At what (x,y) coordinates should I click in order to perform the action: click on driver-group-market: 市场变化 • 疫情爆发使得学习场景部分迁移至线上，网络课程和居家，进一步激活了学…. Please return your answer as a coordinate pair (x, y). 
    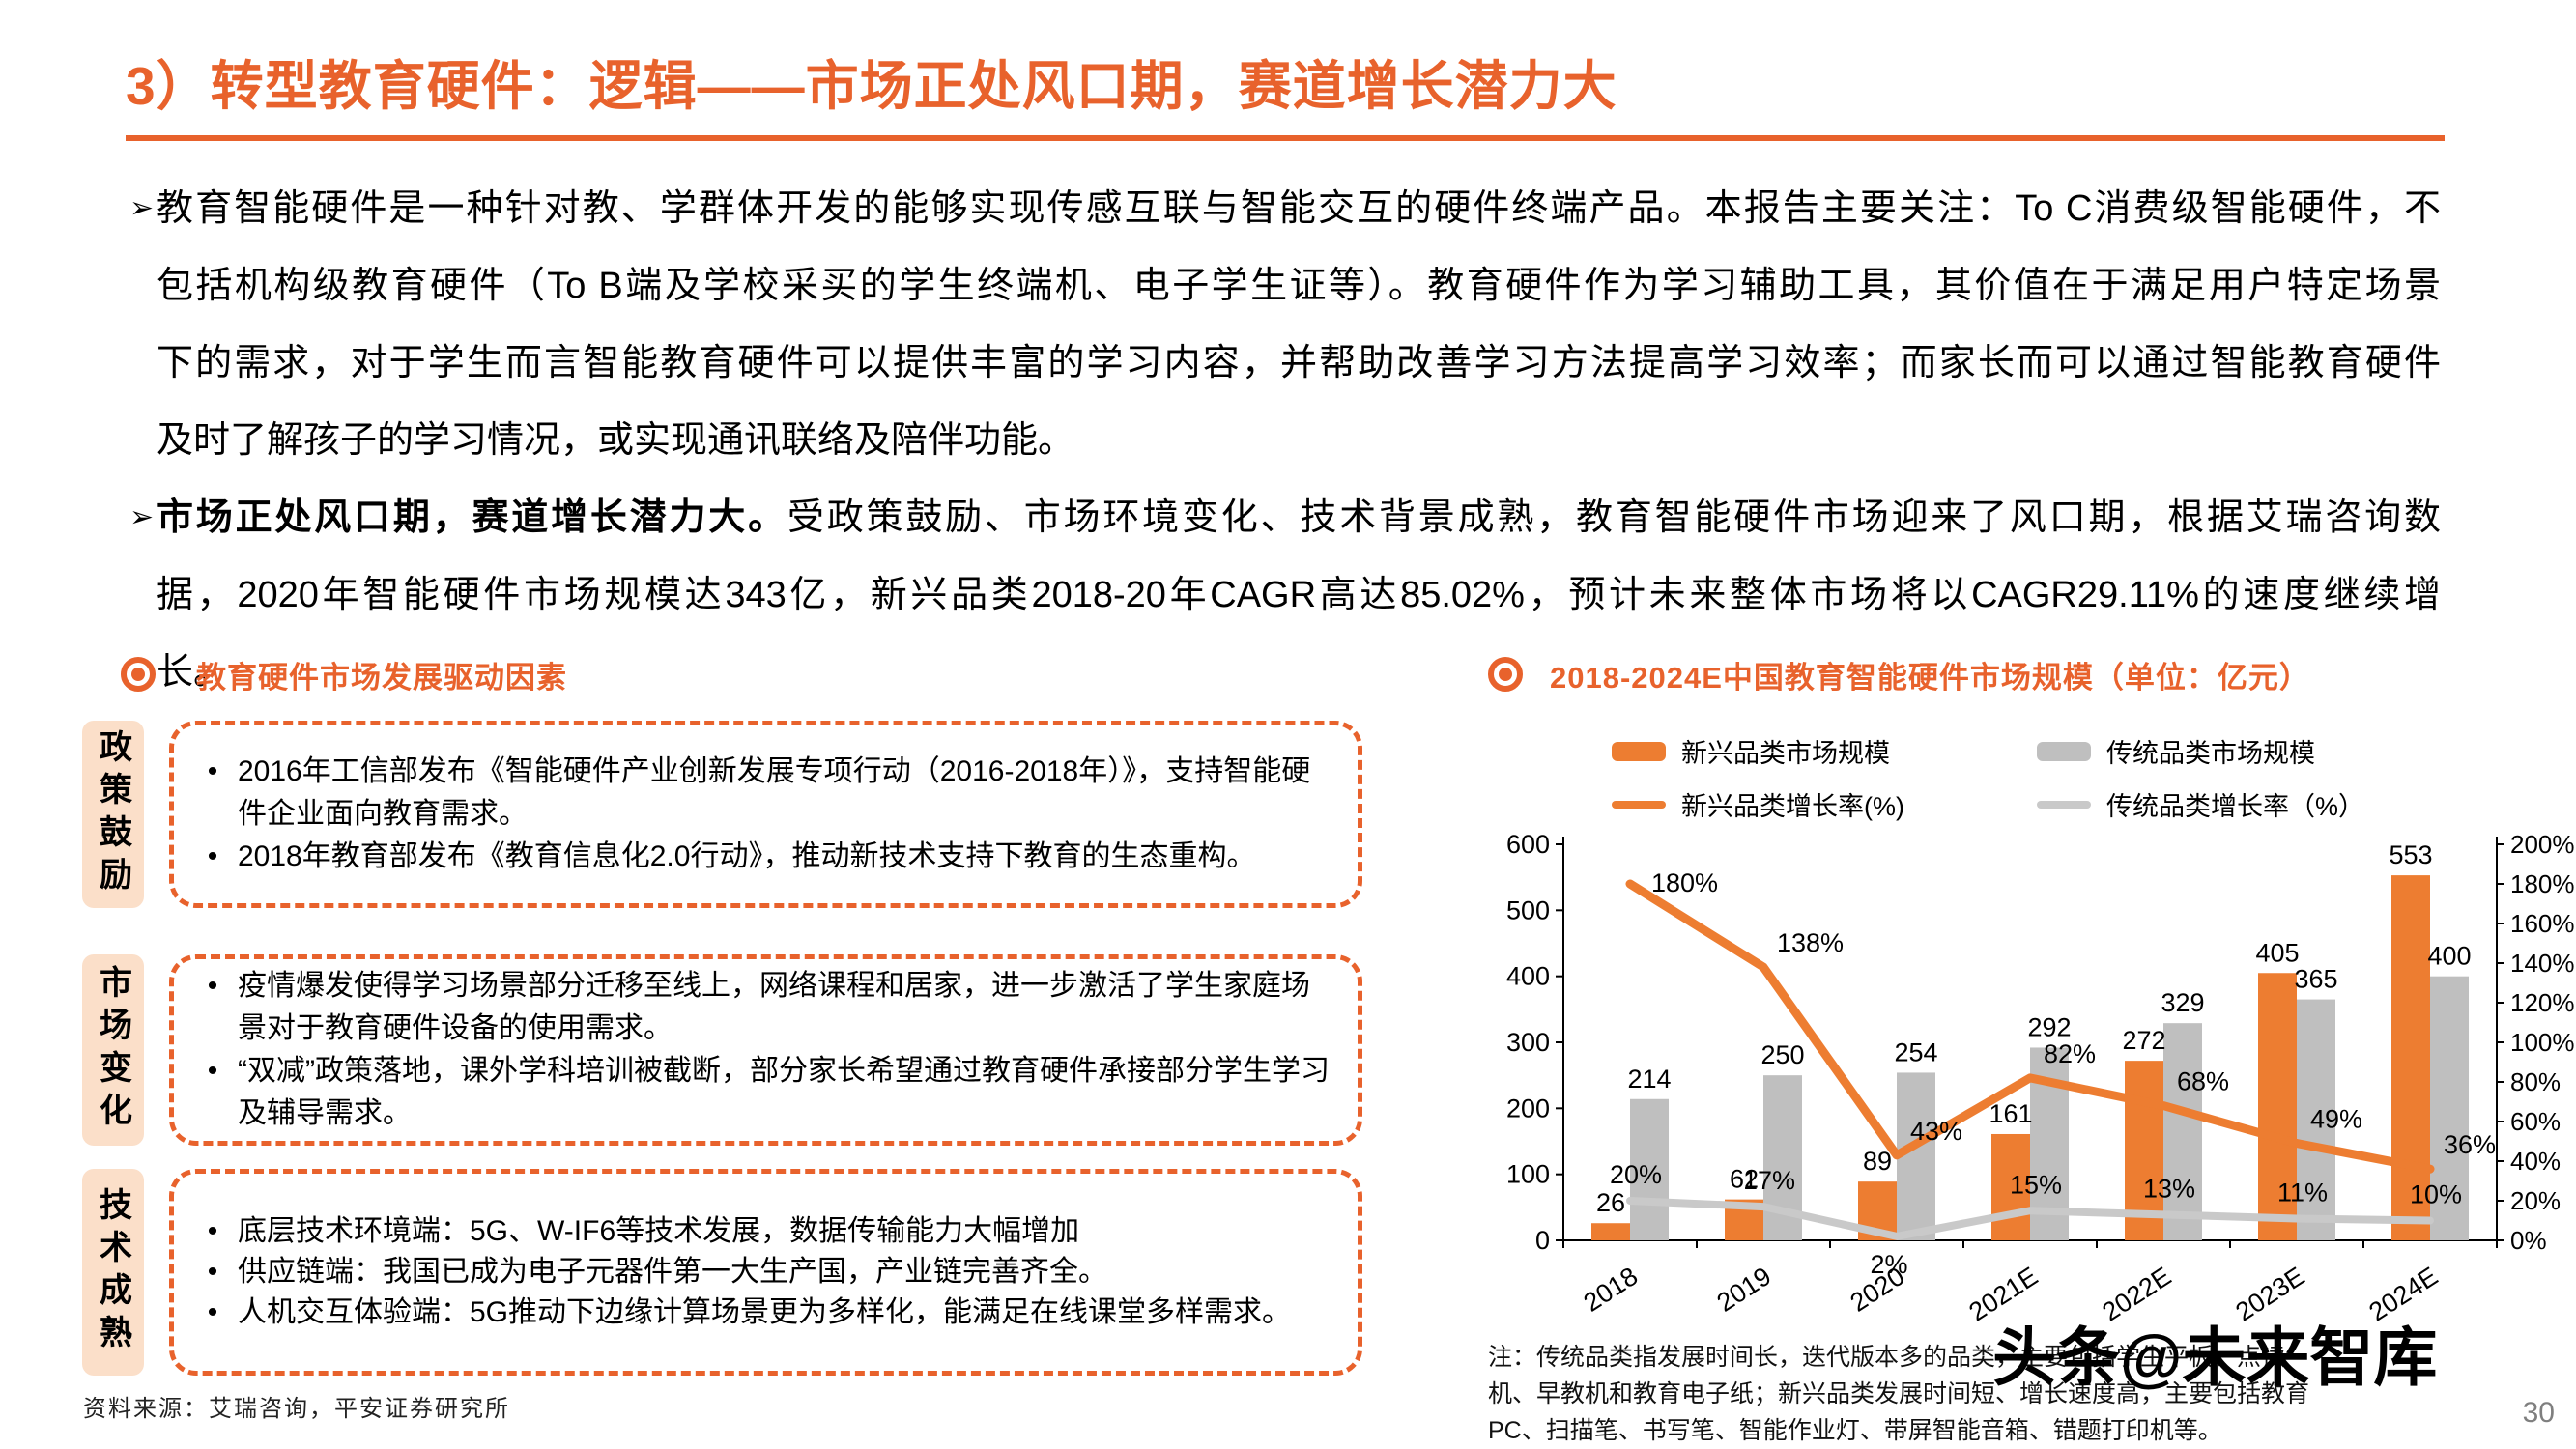
    Looking at the image, I should click on (722, 1050).